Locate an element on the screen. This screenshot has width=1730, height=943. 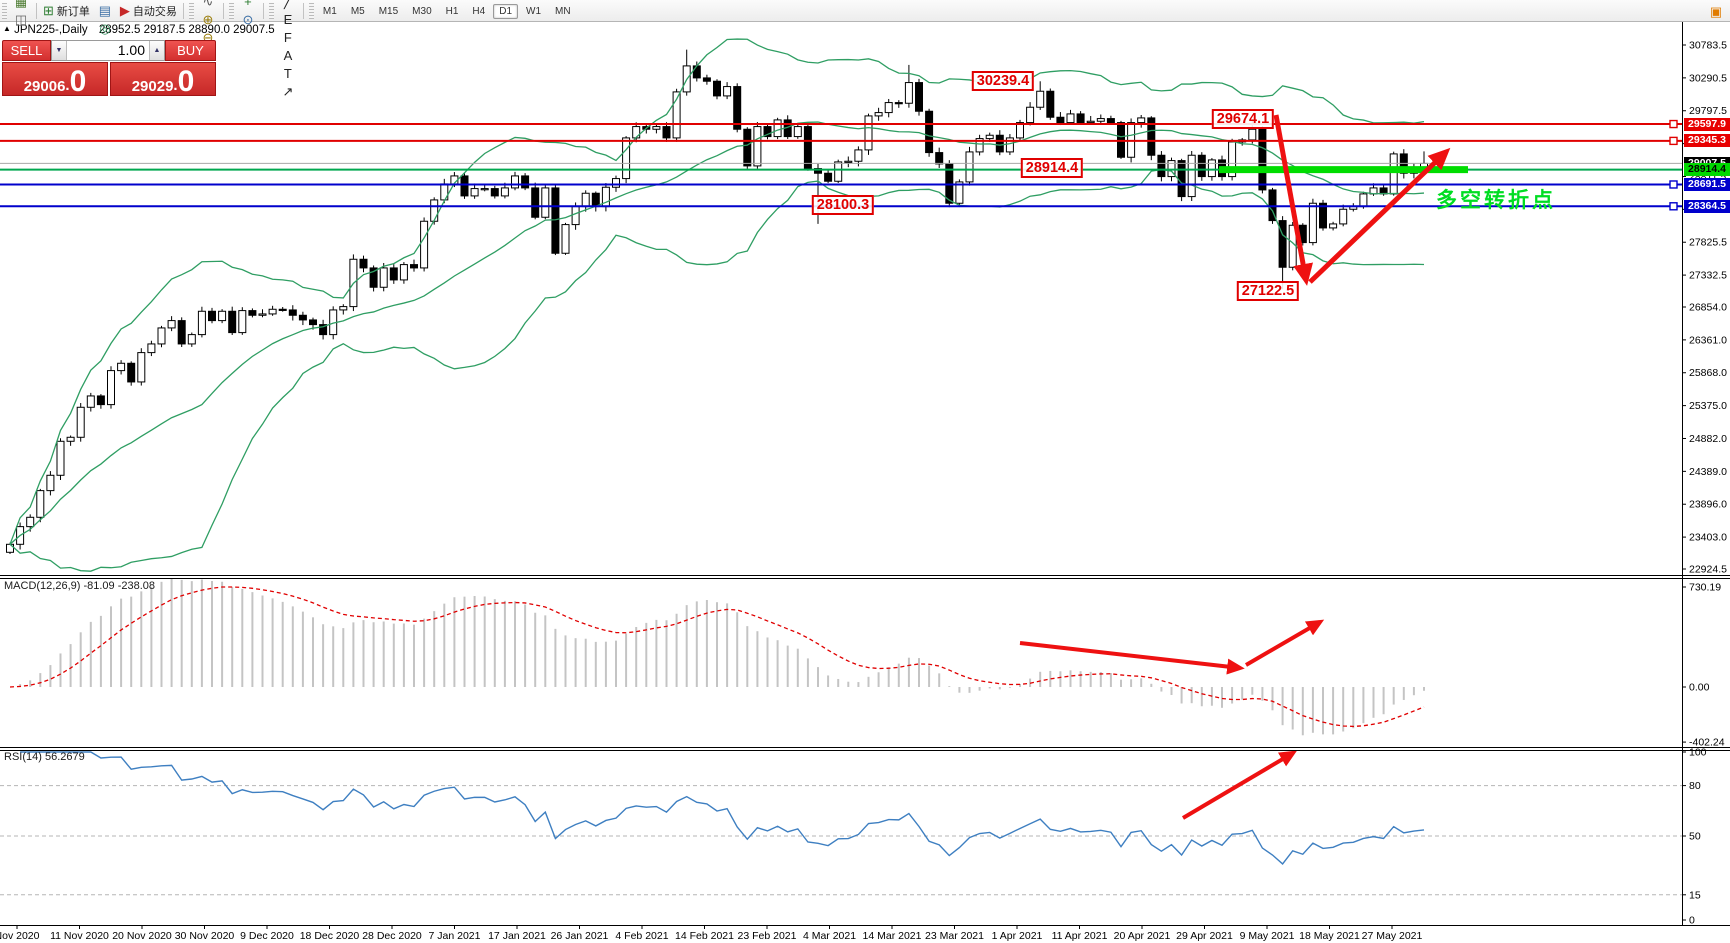
label-button: T is located at coordinates (288, 74).